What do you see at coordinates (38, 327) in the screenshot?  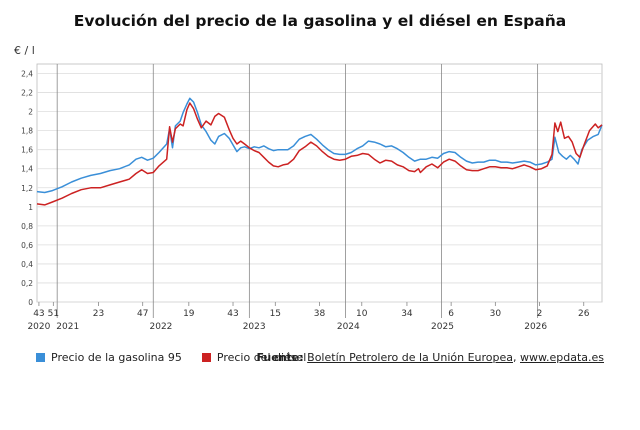 I see `x-year-label: 2020` at bounding box center [38, 327].